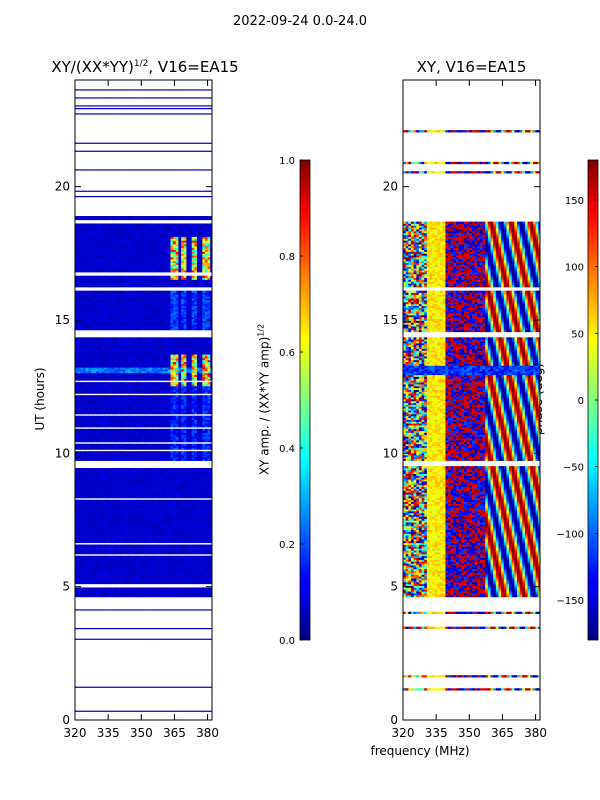  I want to click on amp-title-exponent: 1/2, so click(141, 64).